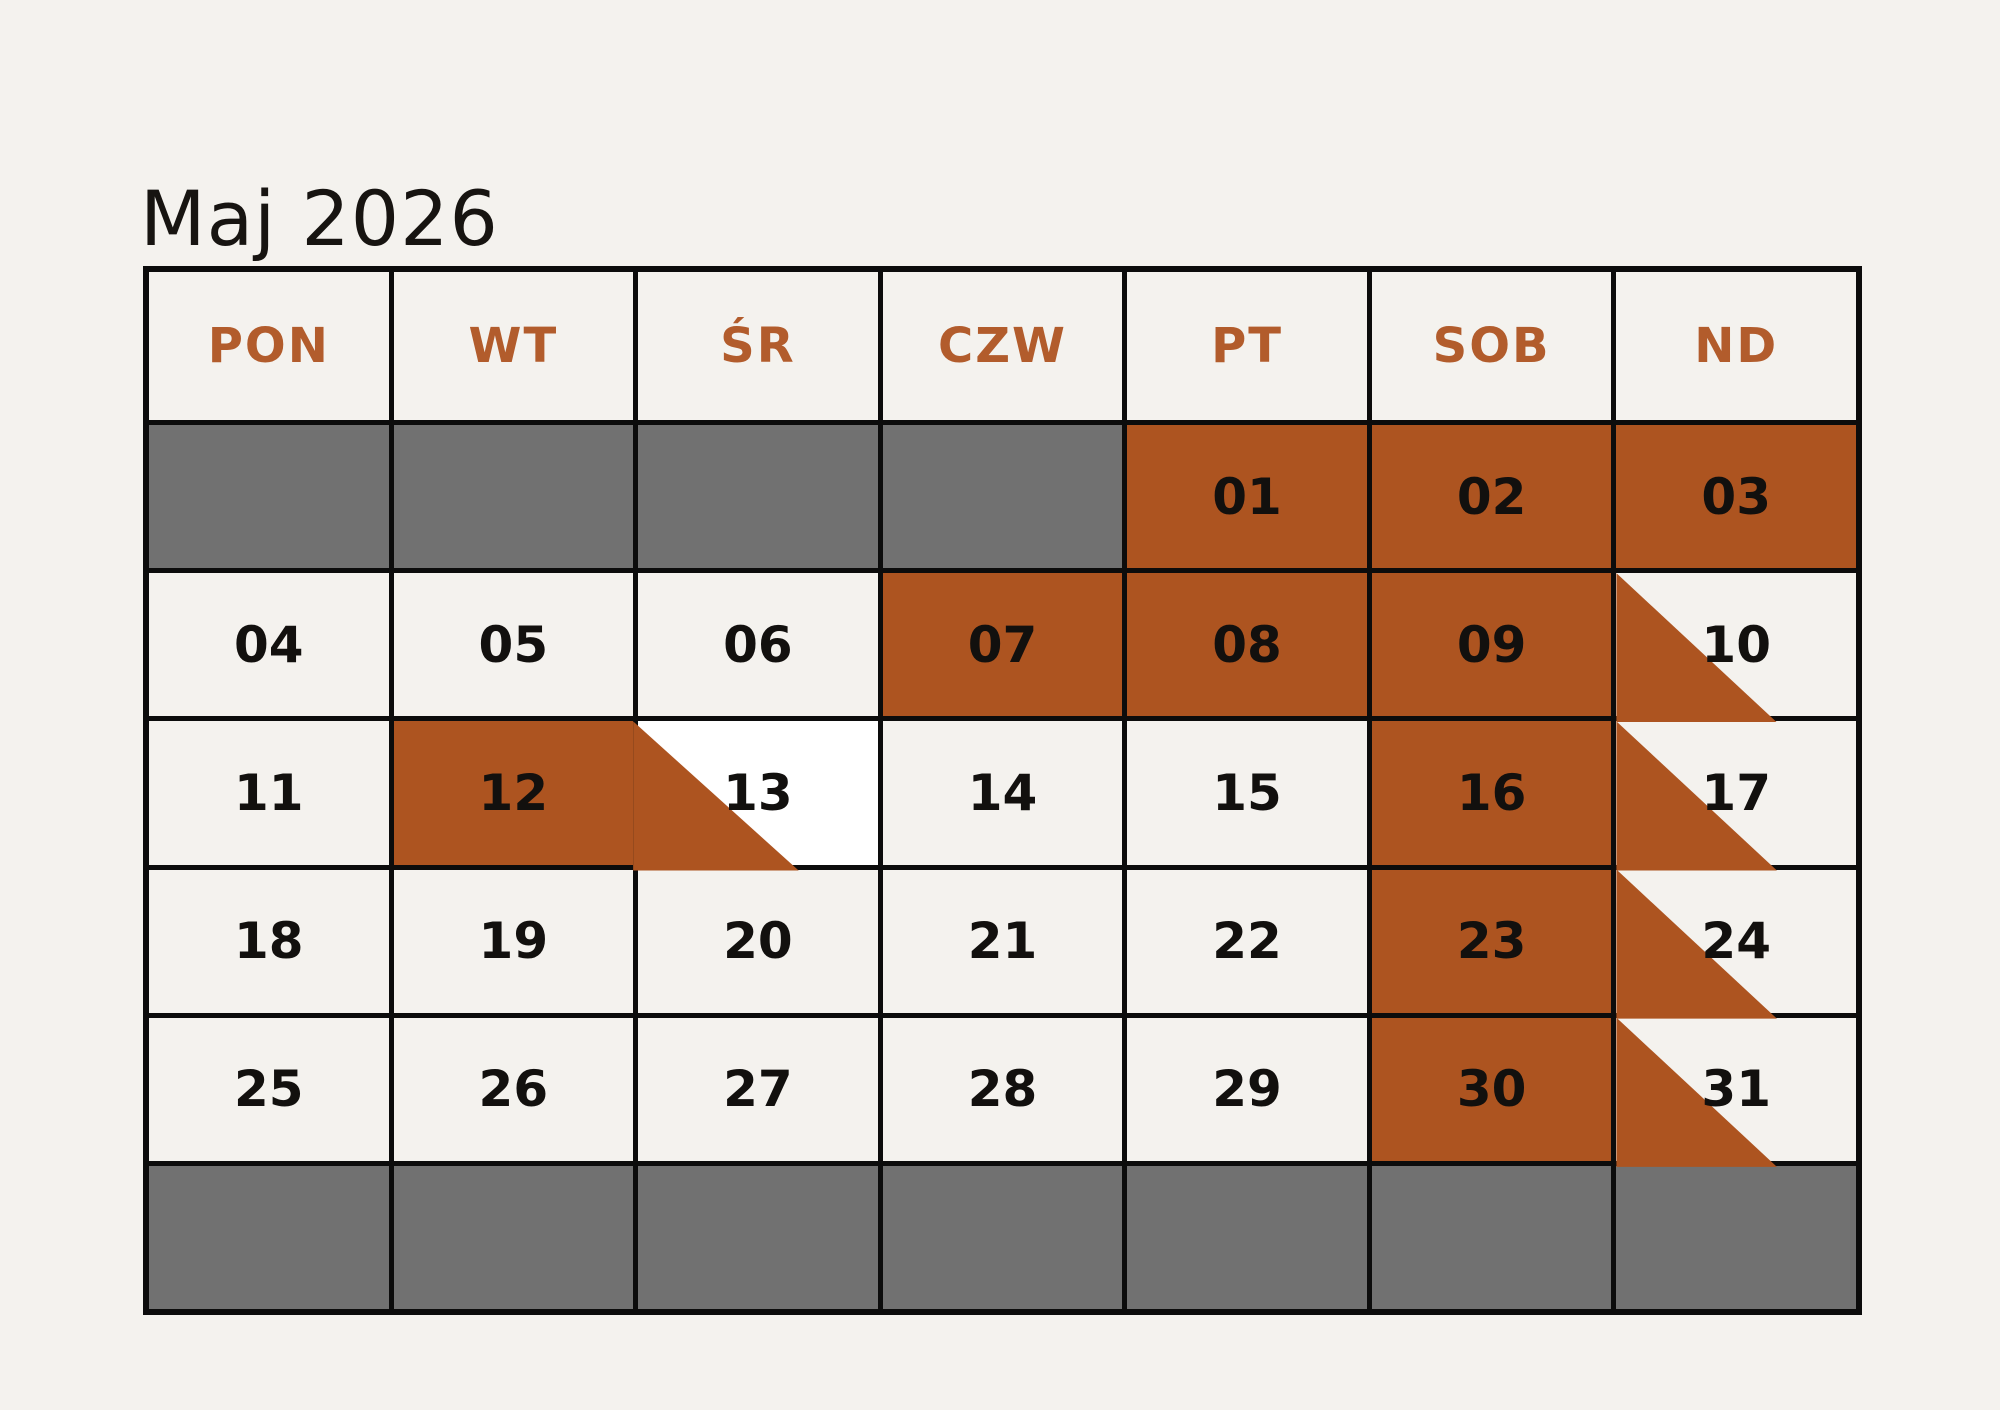 The width and height of the screenshot is (2000, 1410). I want to click on day-cell-06: 06, so click(758, 645).